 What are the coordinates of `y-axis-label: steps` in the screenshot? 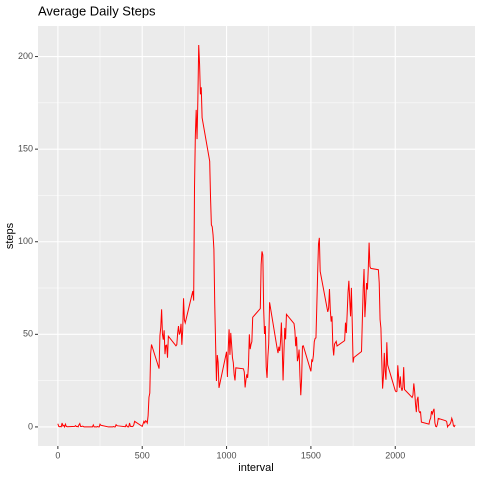 It's located at (10, 235).